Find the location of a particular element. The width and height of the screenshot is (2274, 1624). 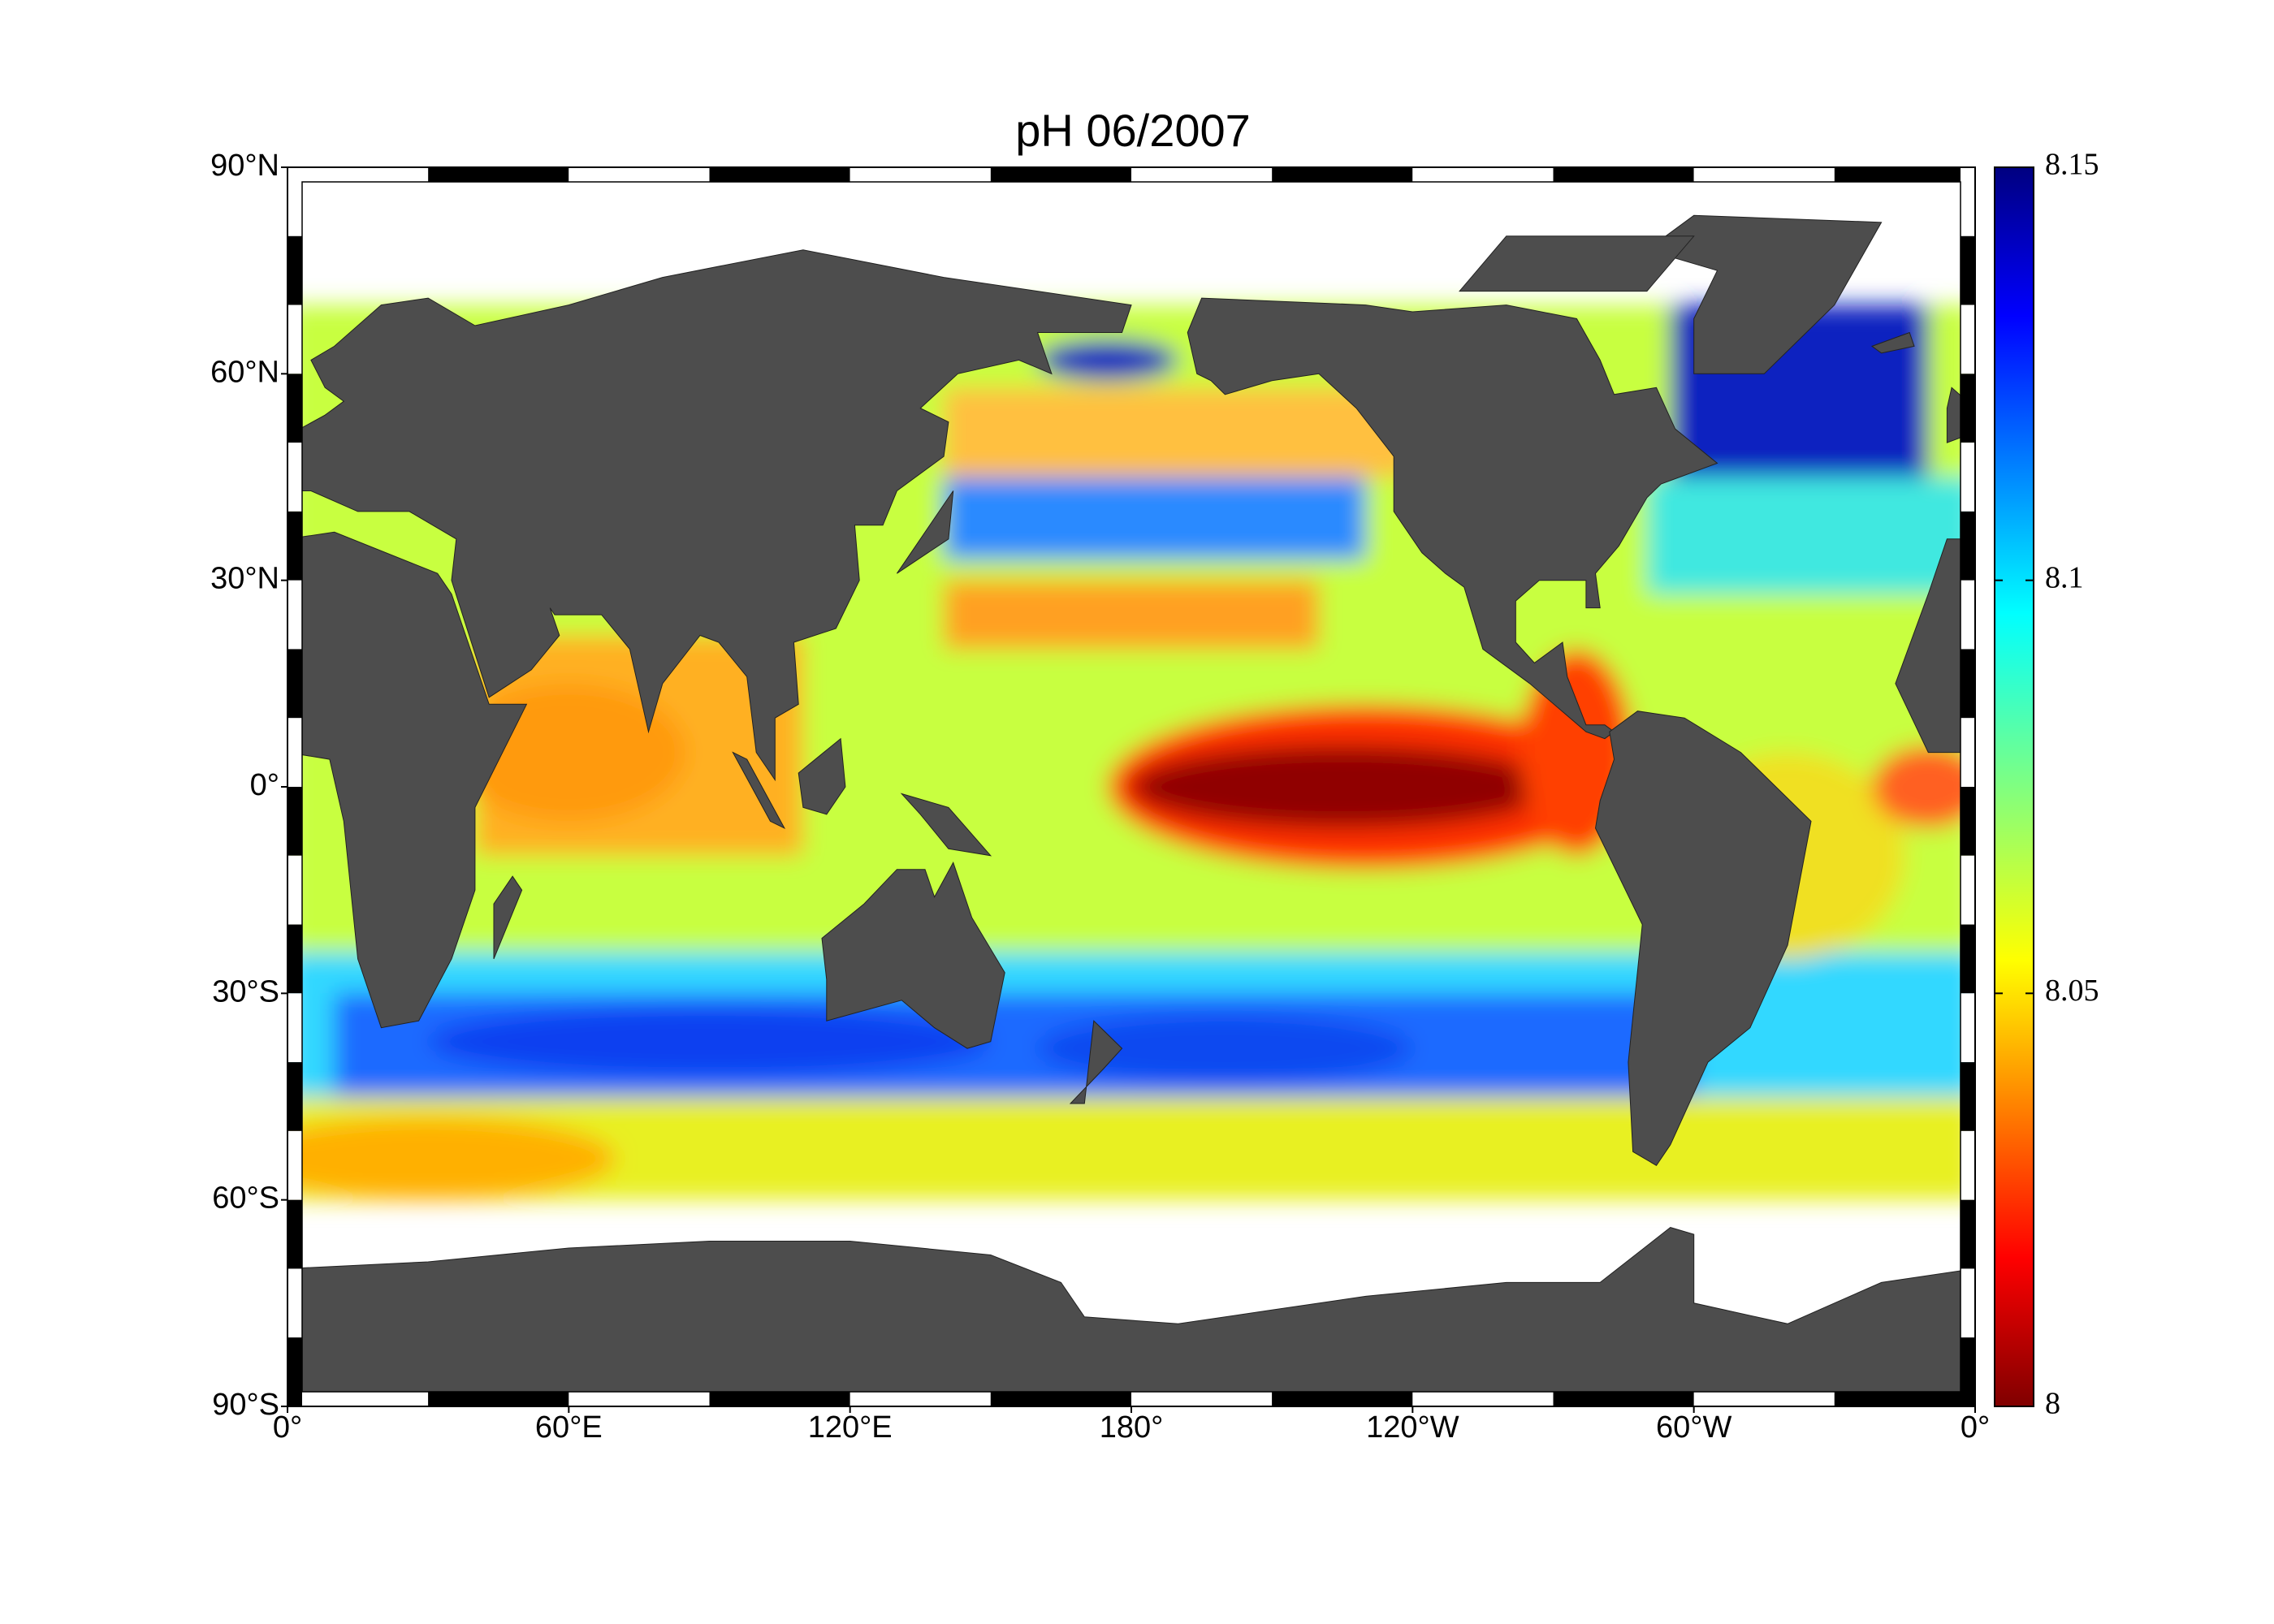

x-tick-label: 60°E is located at coordinates (569, 1428).